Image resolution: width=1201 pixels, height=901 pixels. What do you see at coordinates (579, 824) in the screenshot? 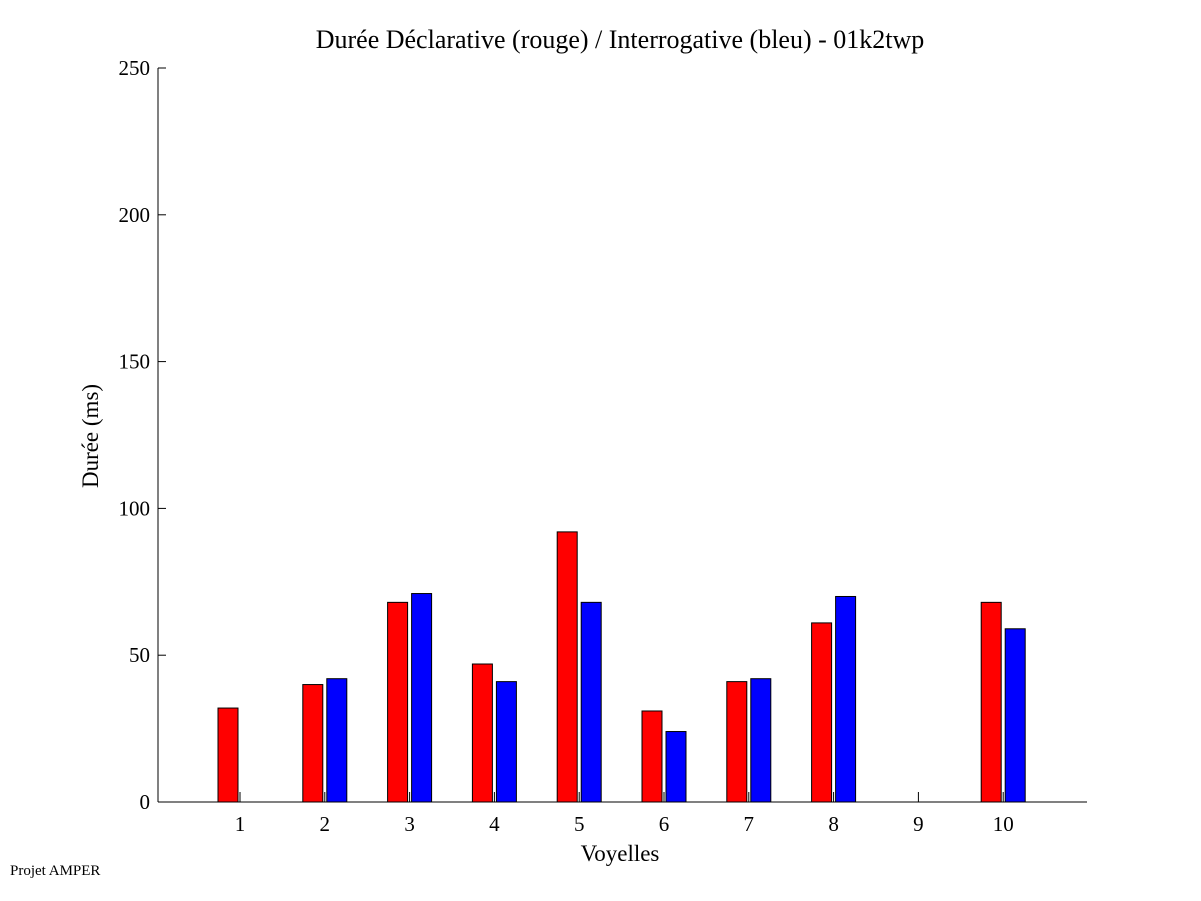
I see `x-tick-label-5: 5` at bounding box center [579, 824].